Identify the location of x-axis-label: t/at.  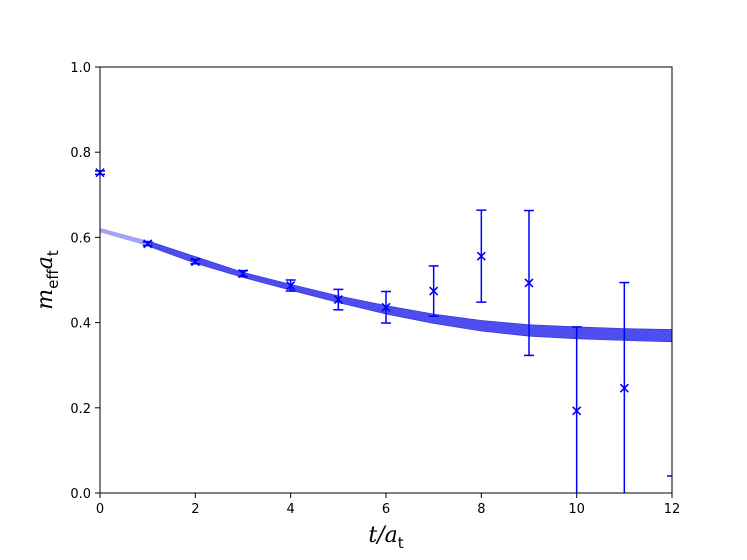
(385, 537).